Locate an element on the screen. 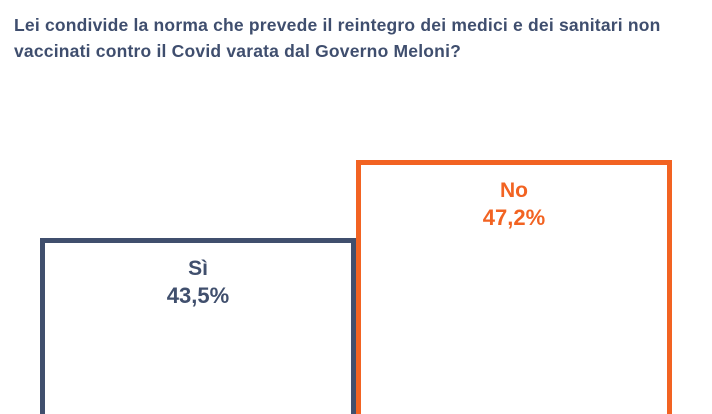 Image resolution: width=712 pixels, height=414 pixels. bar-si-category-label: Sì is located at coordinates (198, 268).